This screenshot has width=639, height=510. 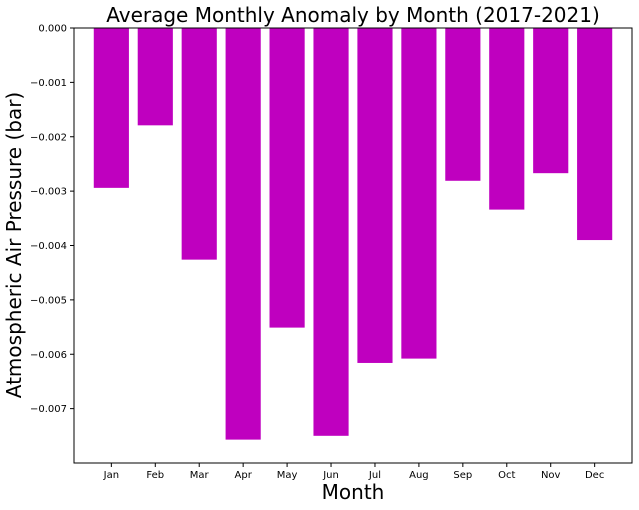 I want to click on bar-jul, so click(x=375, y=195).